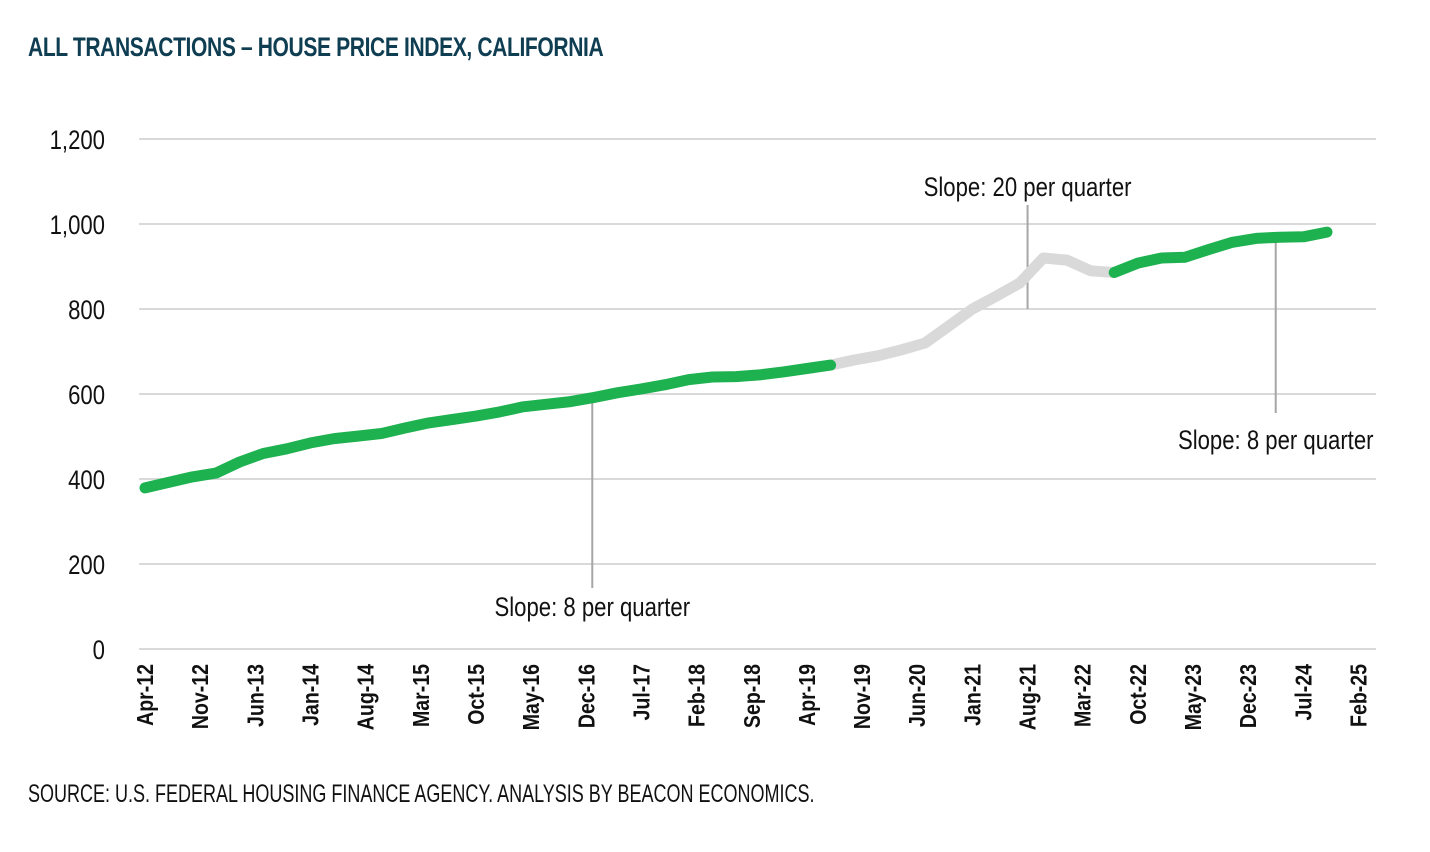 This screenshot has height=852, width=1430. I want to click on x-tick-label: Nov-12, so click(201, 696).